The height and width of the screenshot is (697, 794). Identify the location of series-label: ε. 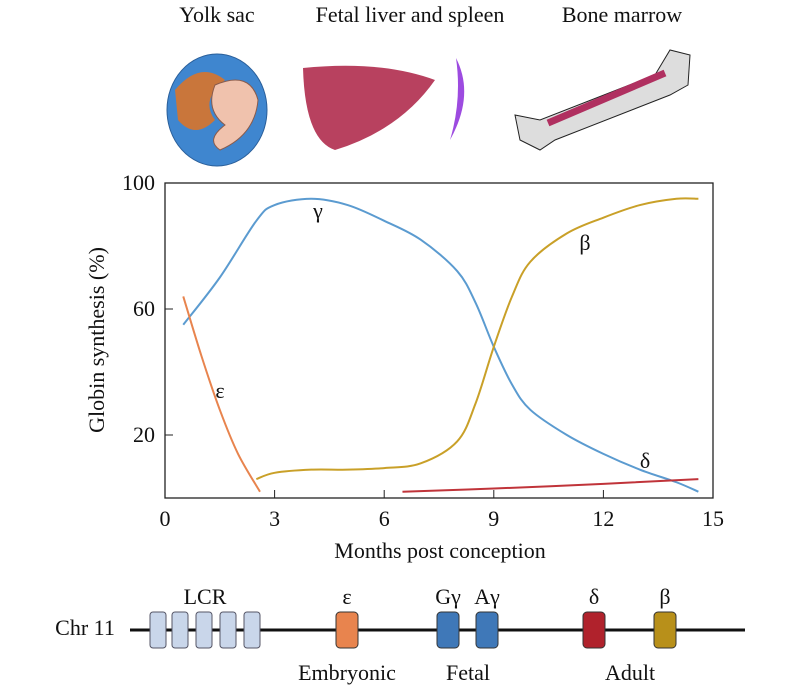
(219, 390).